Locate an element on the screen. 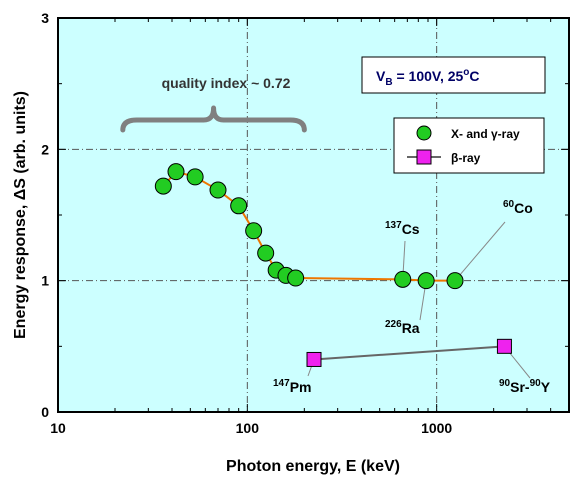 The width and height of the screenshot is (586, 477). y-tick-label: 1 is located at coordinates (45, 281).